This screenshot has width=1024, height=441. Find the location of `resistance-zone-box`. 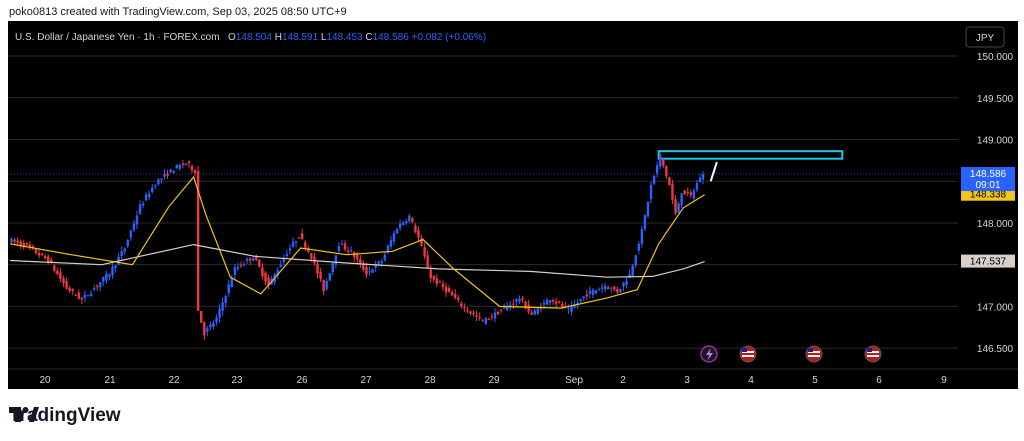

resistance-zone-box is located at coordinates (750, 155).